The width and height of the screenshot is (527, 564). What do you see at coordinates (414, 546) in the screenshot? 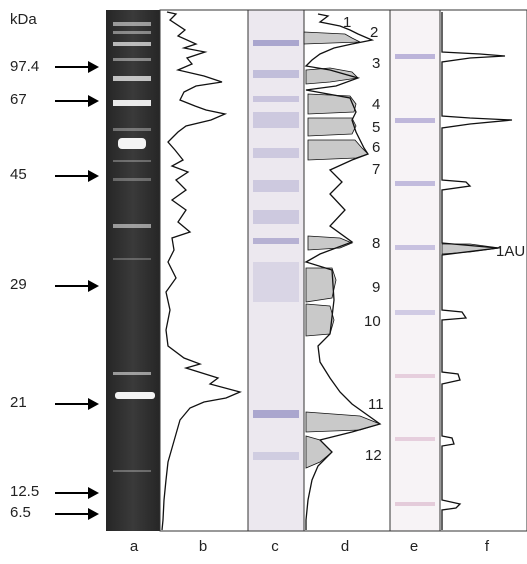
I see `lane-label-e: e` at bounding box center [414, 546].